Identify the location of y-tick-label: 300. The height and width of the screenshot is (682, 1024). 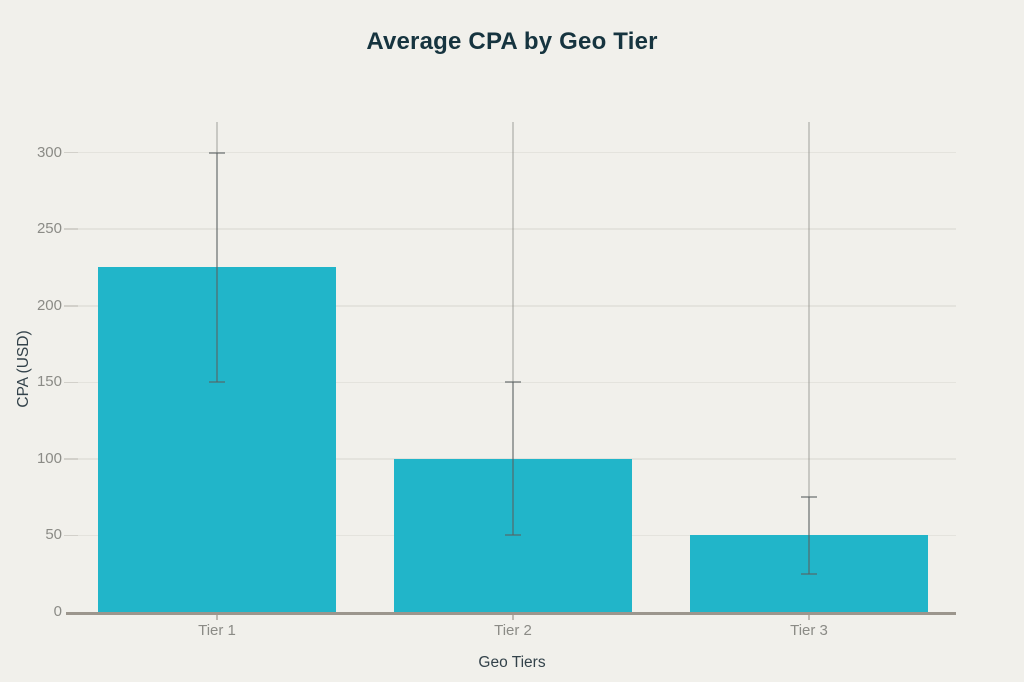
(49, 152).